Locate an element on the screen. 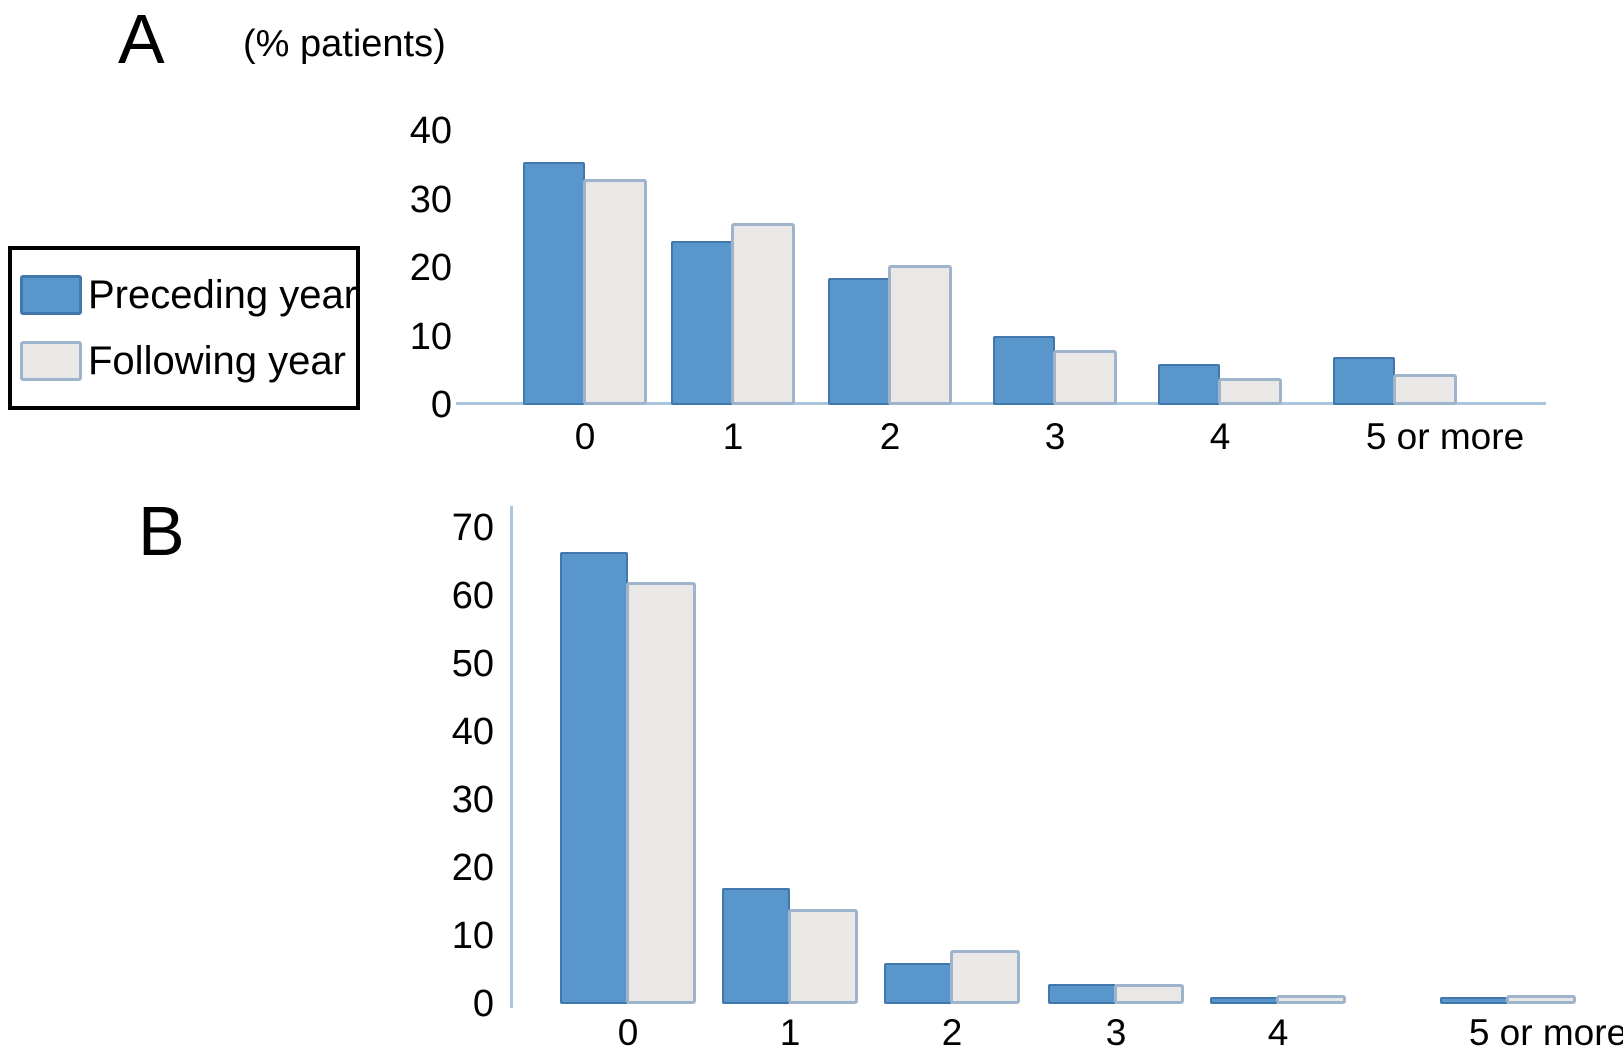 The image size is (1623, 1051). preceding-year-swatch-icon is located at coordinates (51, 294).